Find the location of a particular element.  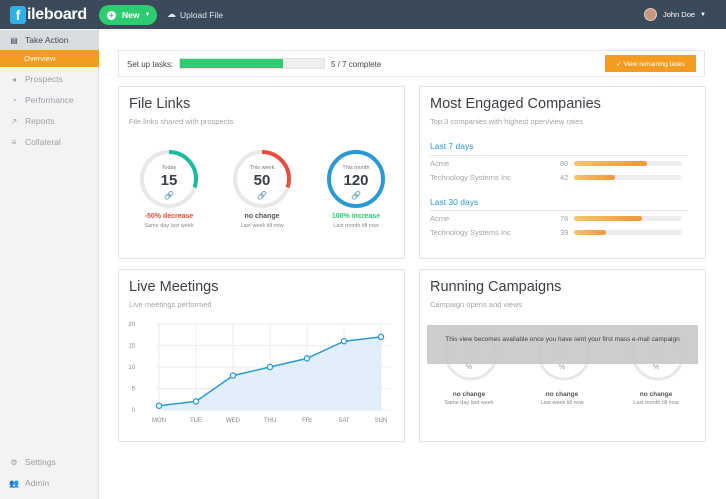

plus-icon: + is located at coordinates (111, 15).